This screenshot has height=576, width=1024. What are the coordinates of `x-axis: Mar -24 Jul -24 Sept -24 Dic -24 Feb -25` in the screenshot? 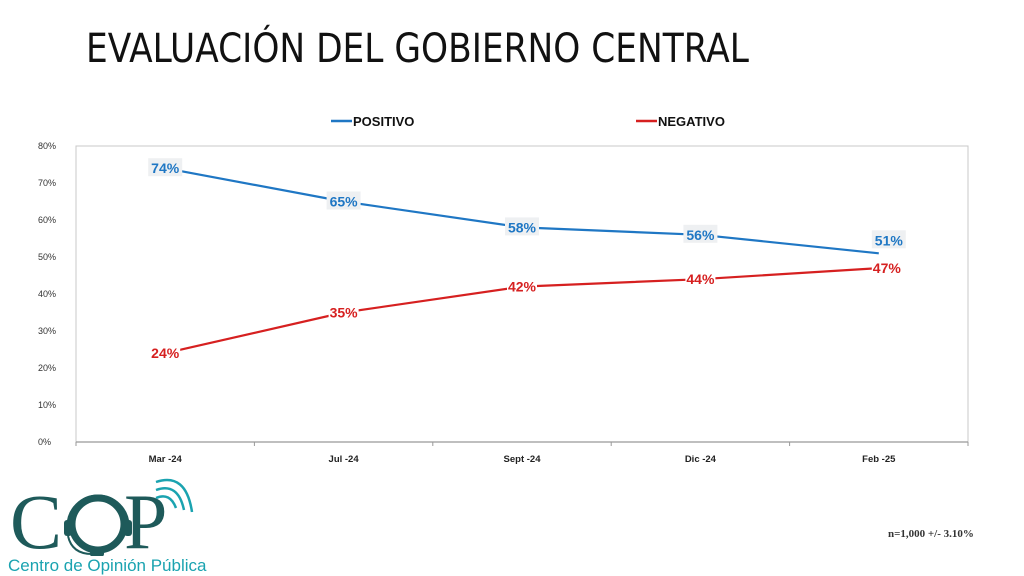 It's located at (522, 453).